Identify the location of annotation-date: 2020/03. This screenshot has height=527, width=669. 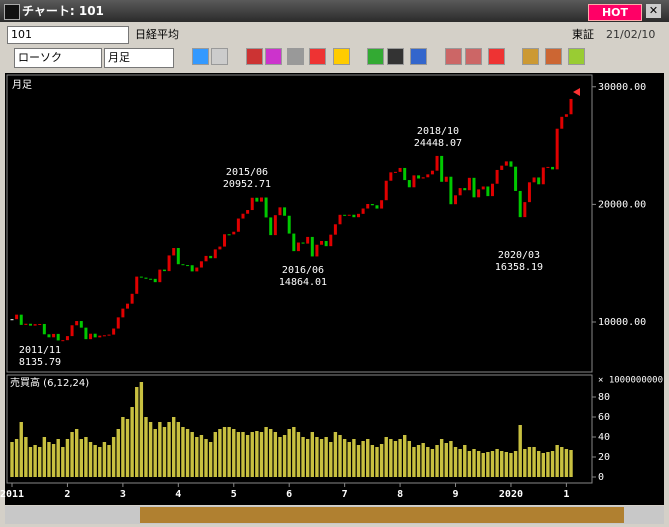
(519, 255).